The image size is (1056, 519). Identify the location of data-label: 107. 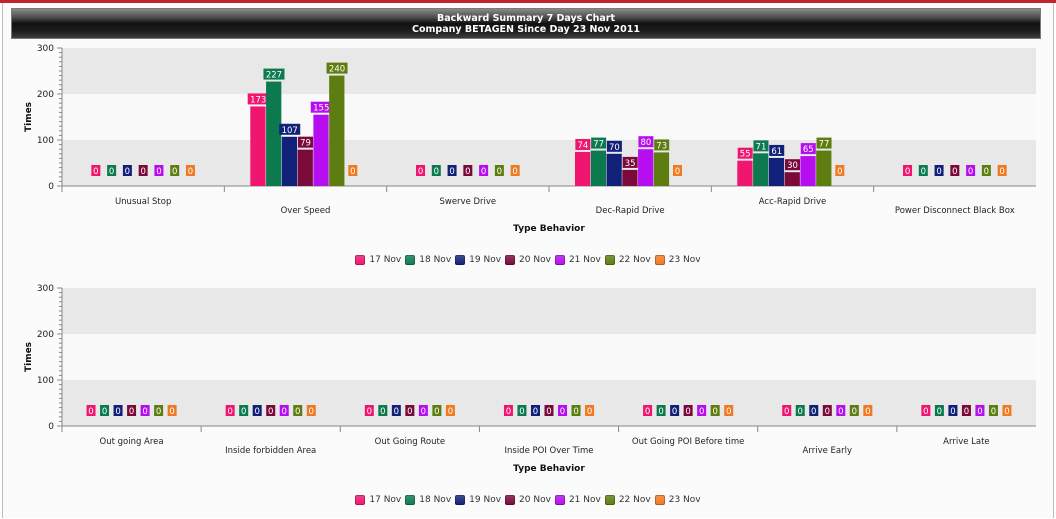
(290, 131).